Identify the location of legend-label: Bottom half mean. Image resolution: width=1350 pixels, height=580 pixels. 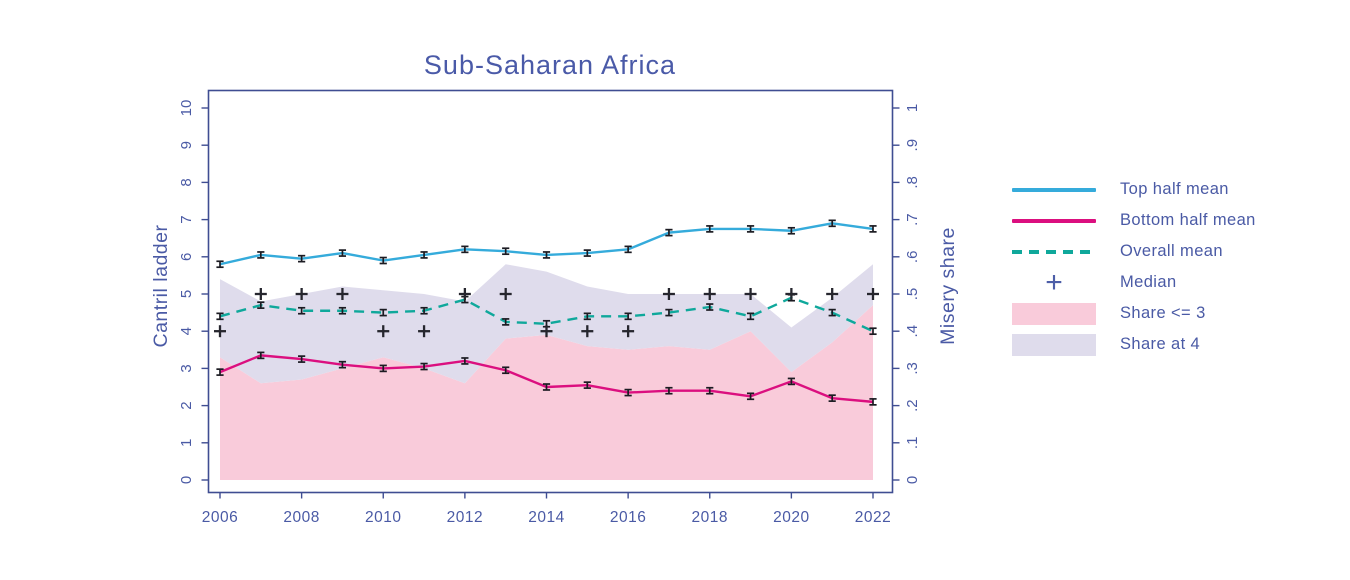
(1188, 220).